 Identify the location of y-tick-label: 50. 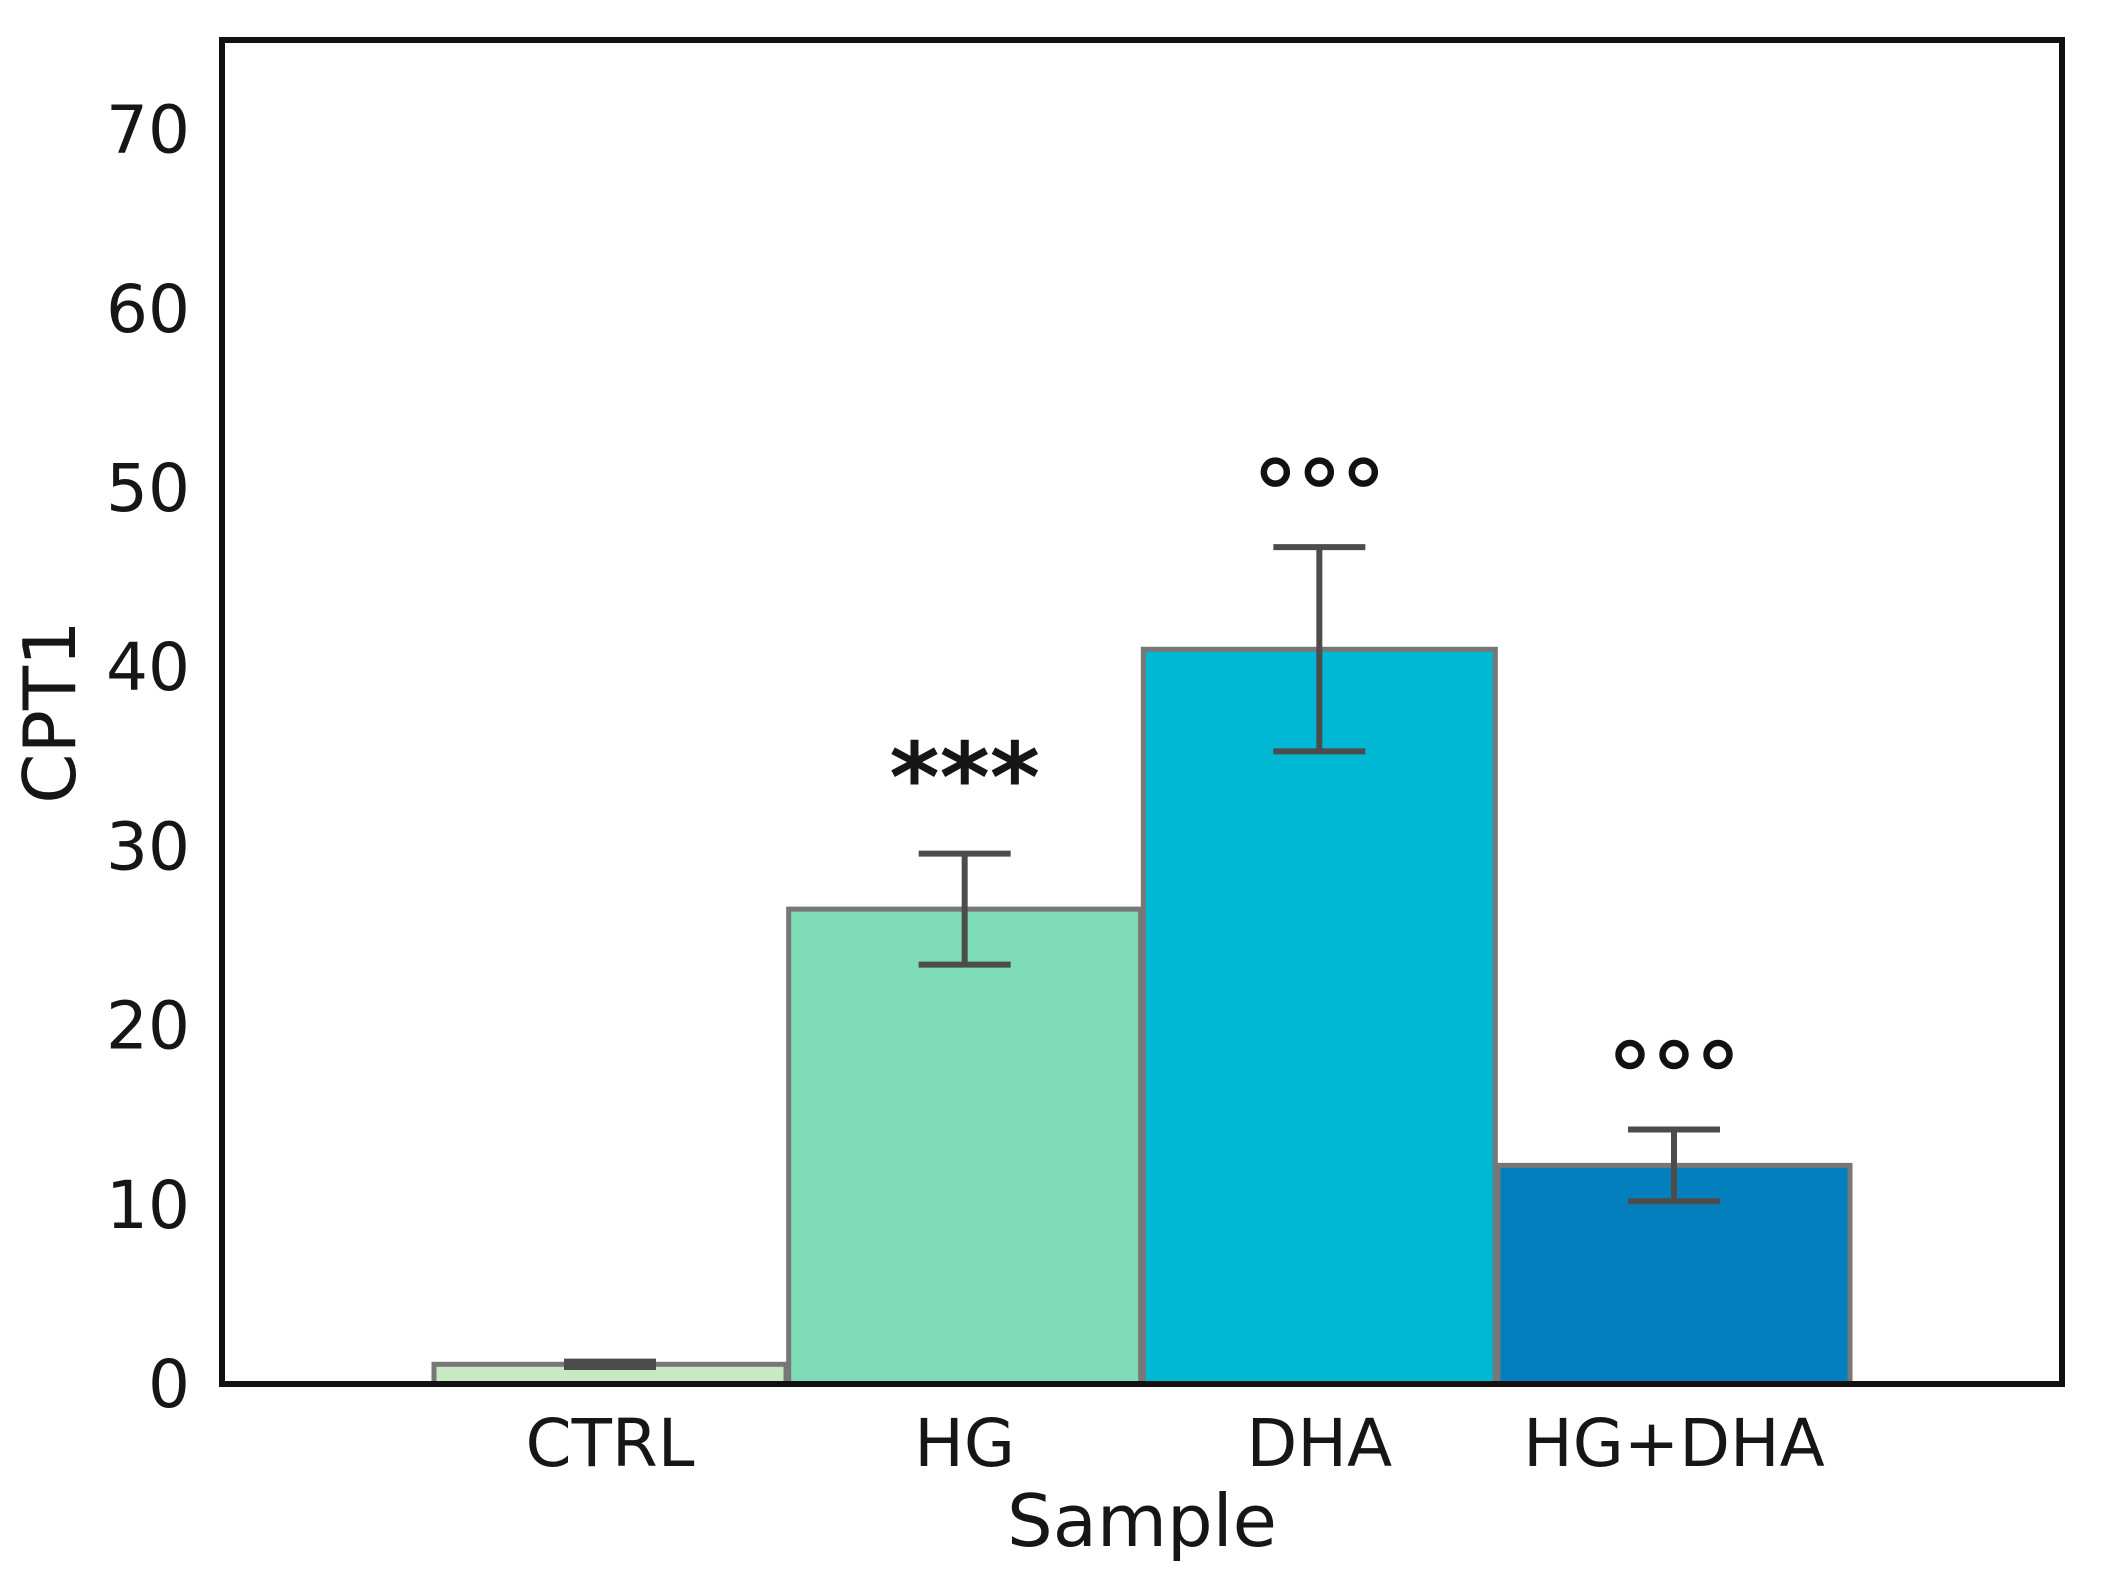
(148, 488).